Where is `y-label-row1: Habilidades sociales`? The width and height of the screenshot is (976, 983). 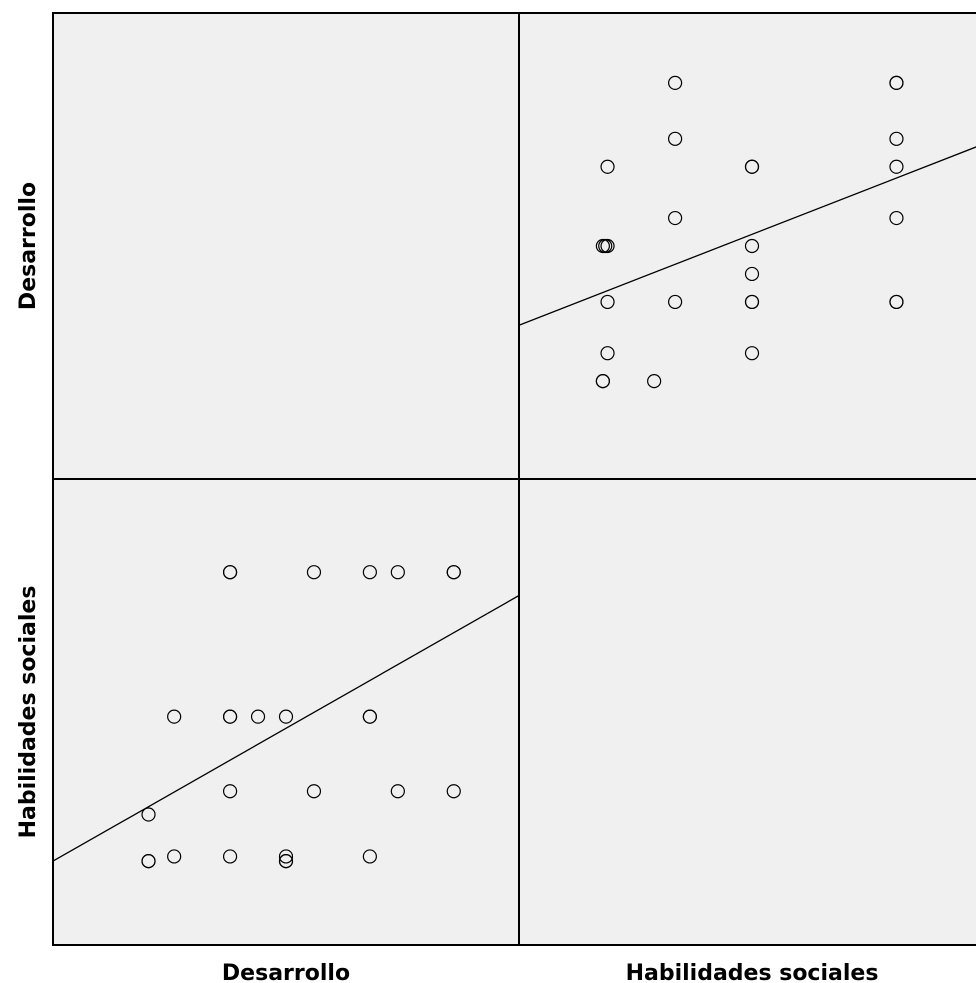
y-label-row1: Habilidades sociales is located at coordinates (28, 712).